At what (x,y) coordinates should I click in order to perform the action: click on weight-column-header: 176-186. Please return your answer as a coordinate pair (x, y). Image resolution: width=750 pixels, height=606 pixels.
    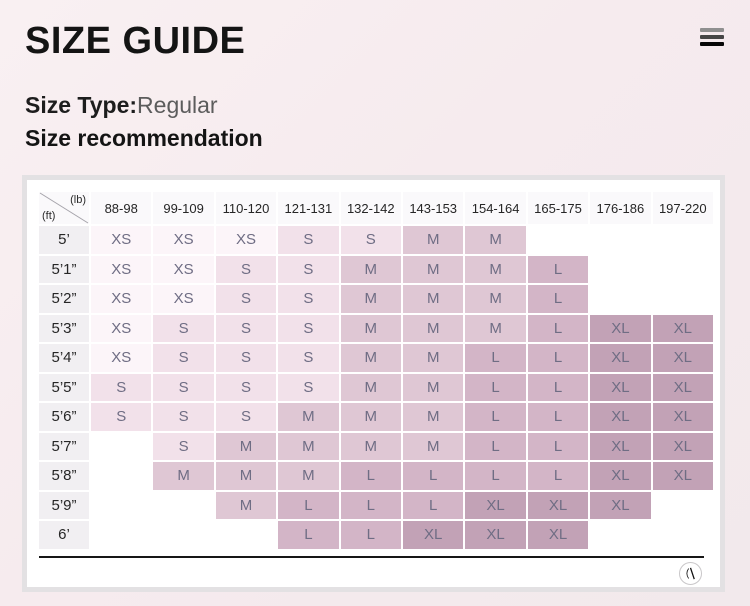
    Looking at the image, I should click on (620, 208).